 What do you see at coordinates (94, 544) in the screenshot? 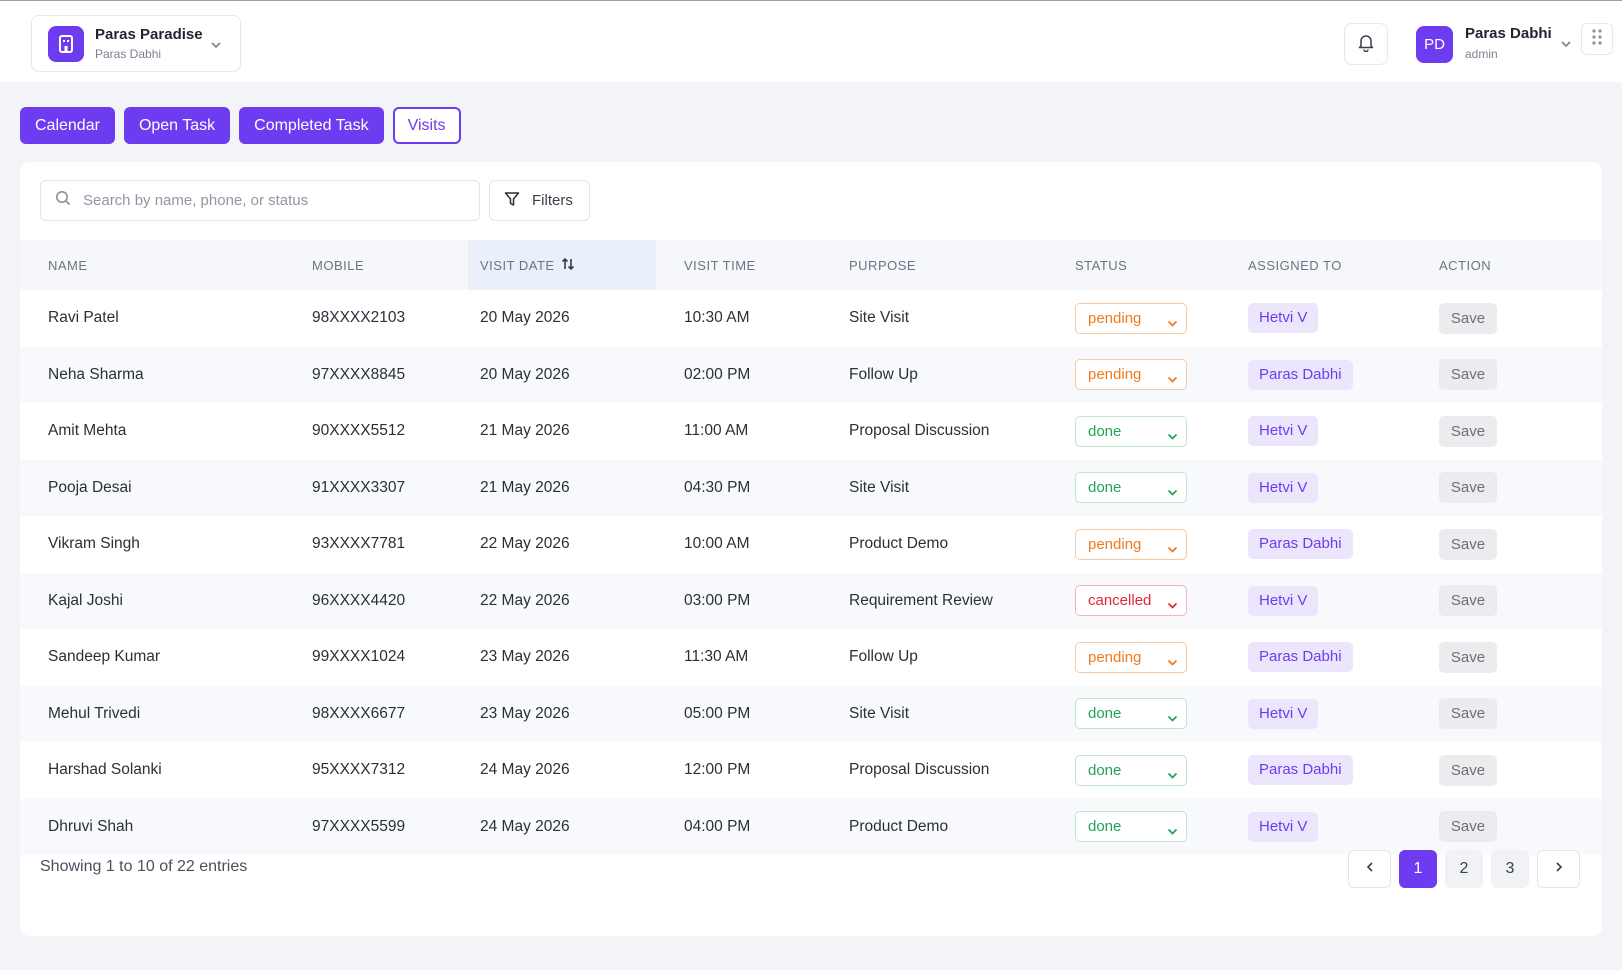
I see `visitor-name: Vikram Singh` at bounding box center [94, 544].